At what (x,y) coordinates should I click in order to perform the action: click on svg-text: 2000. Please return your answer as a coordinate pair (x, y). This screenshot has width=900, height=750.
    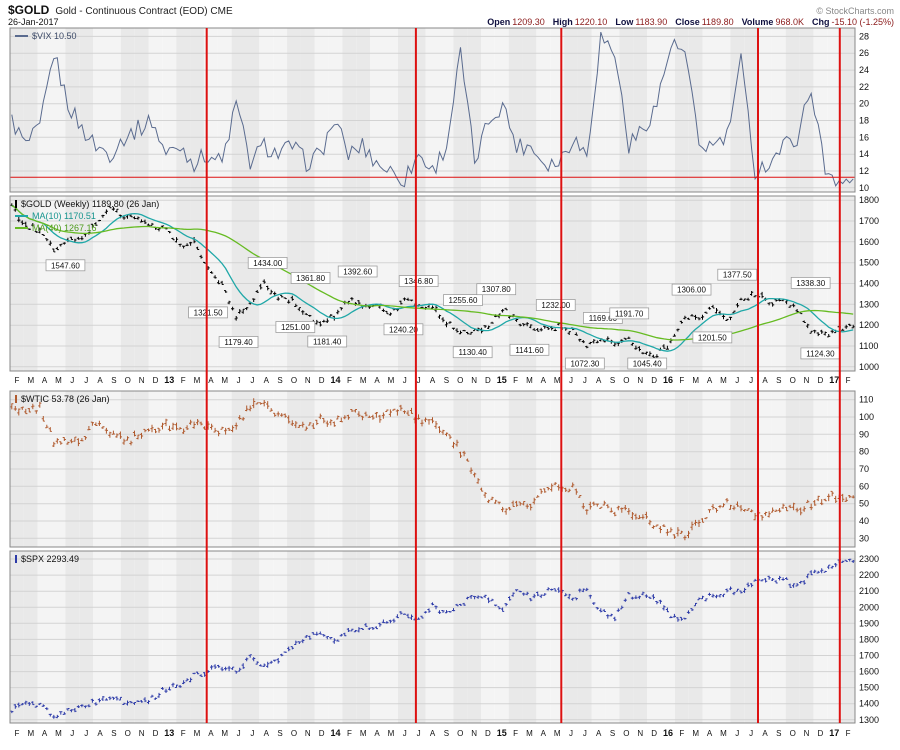
    Looking at the image, I should click on (869, 607).